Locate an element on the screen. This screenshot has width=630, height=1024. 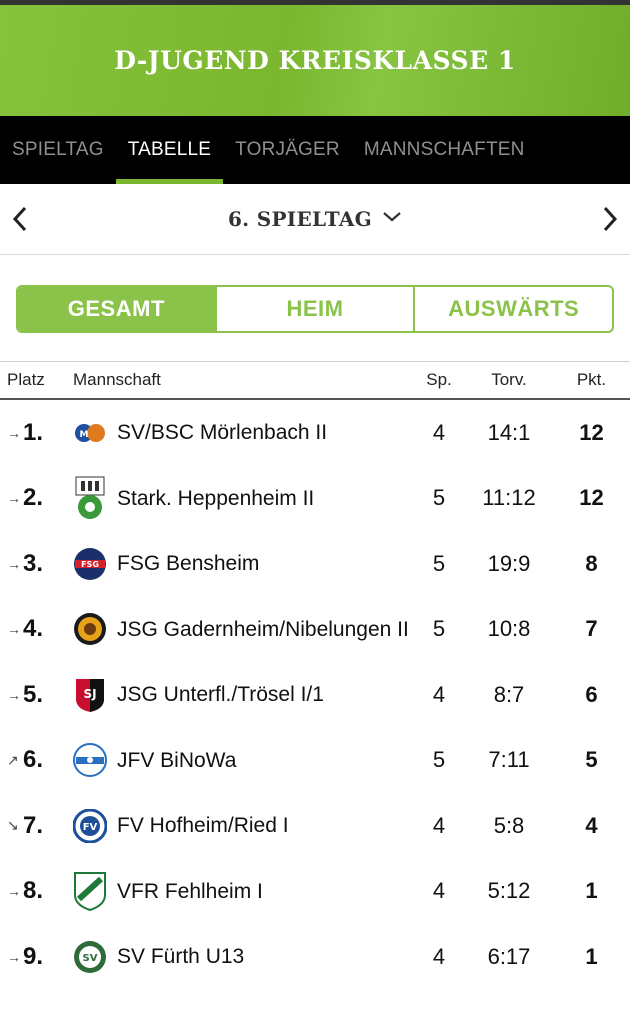
filter-heim: HEIM is located at coordinates (314, 309).